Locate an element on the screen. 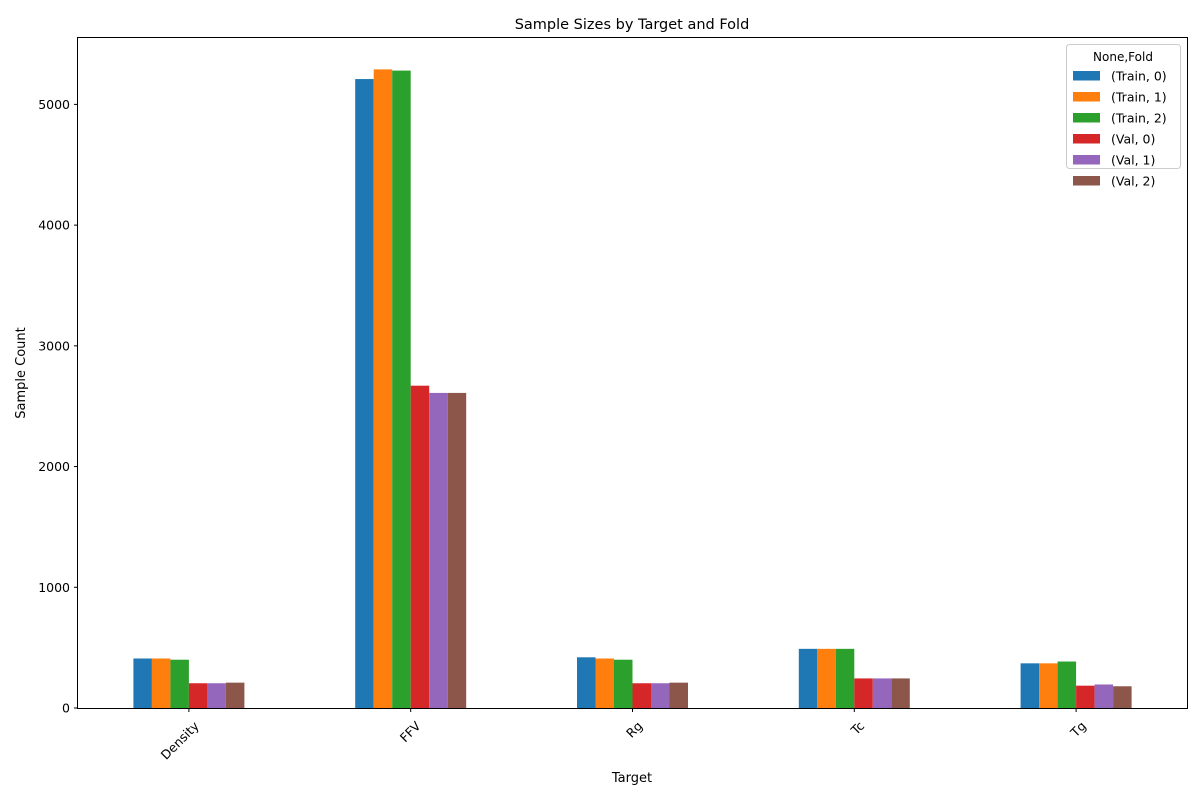  y-tick-label: 5000 is located at coordinates (54, 104).